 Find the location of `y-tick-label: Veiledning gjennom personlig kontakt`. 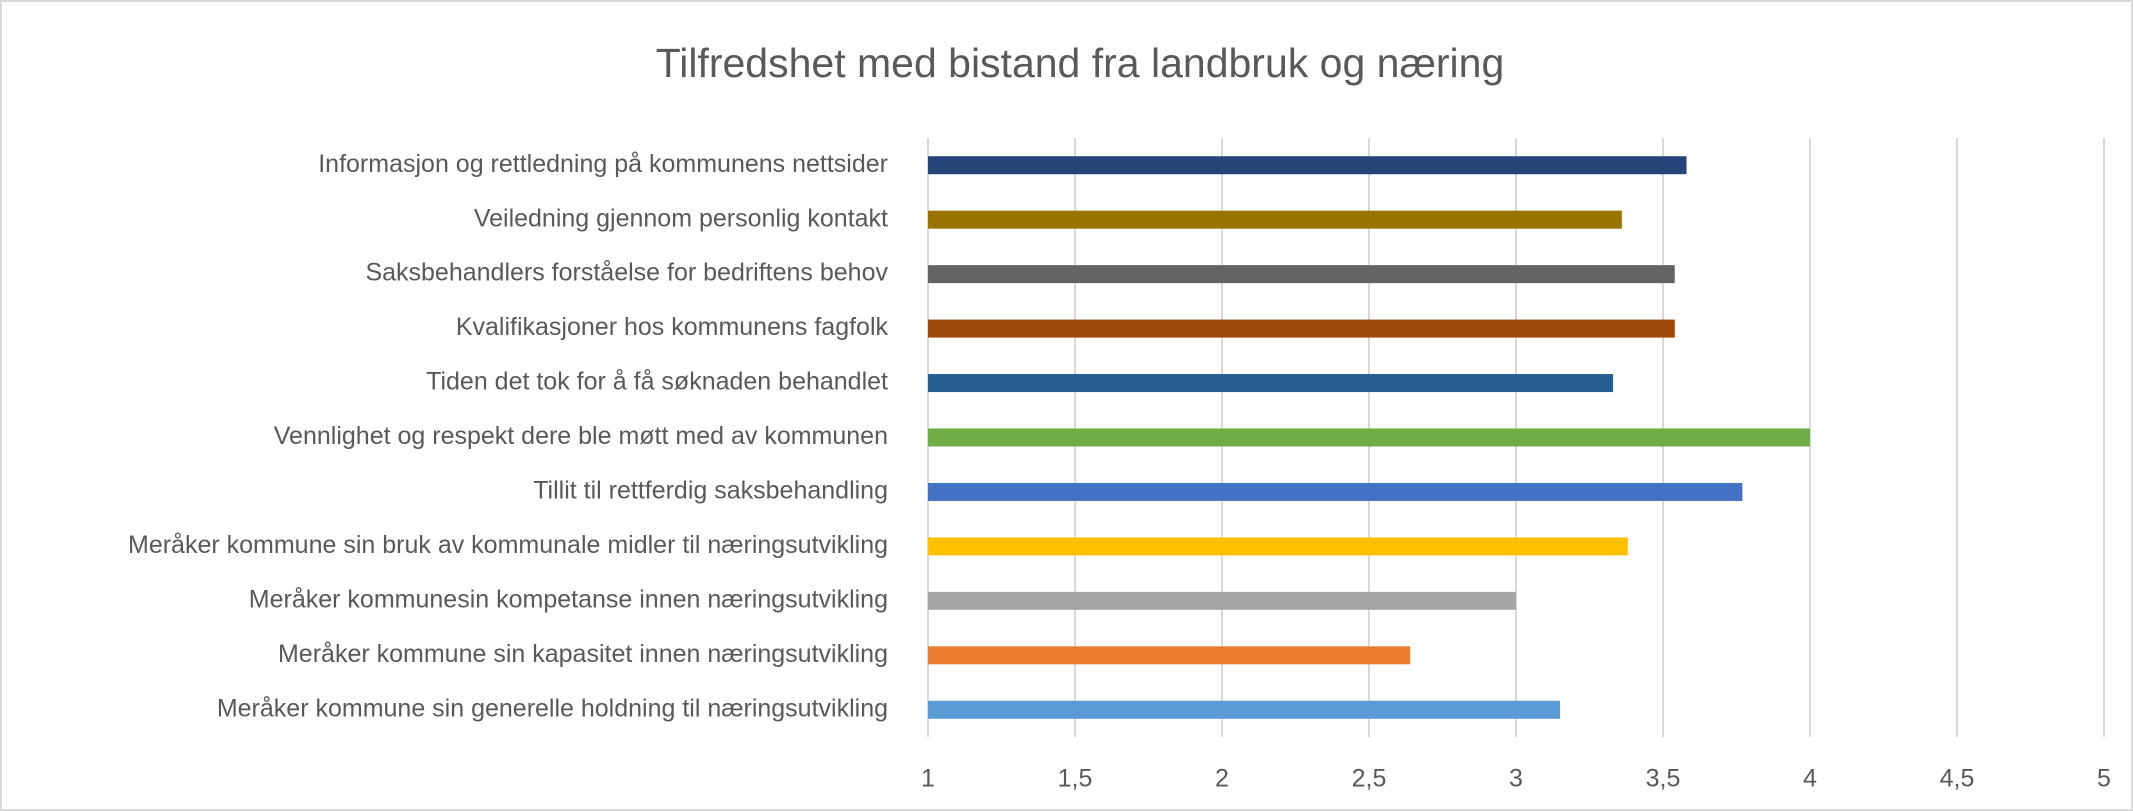

y-tick-label: Veiledning gjennom personlig kontakt is located at coordinates (681, 218).